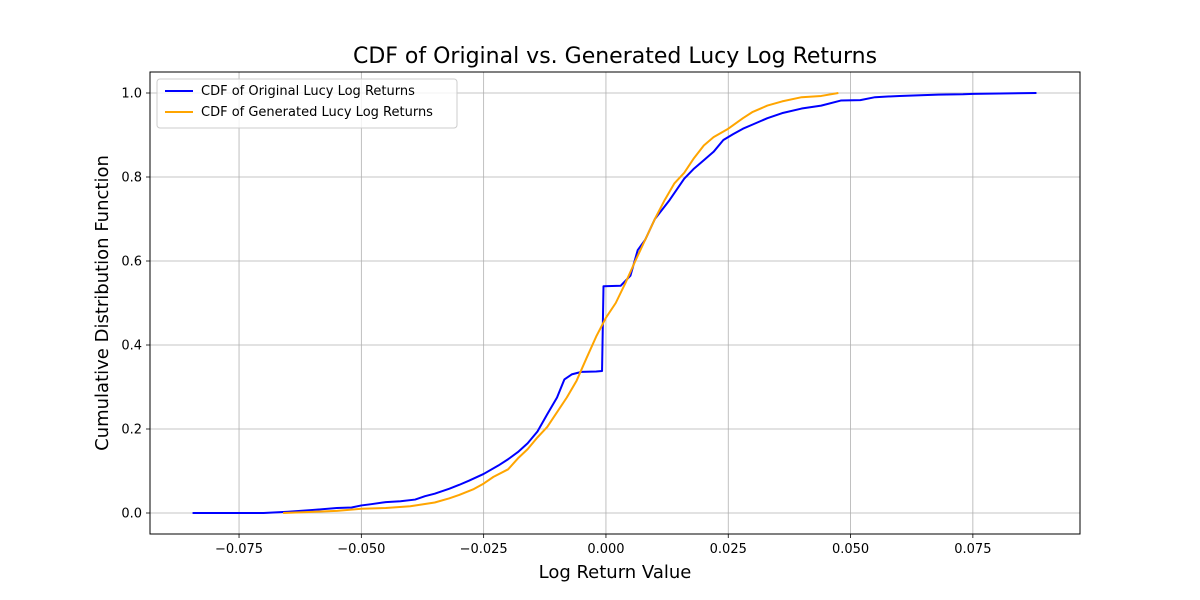 The height and width of the screenshot is (600, 1200). Describe the element at coordinates (484, 549) in the screenshot. I see `x-tick-label: −0.025` at that location.